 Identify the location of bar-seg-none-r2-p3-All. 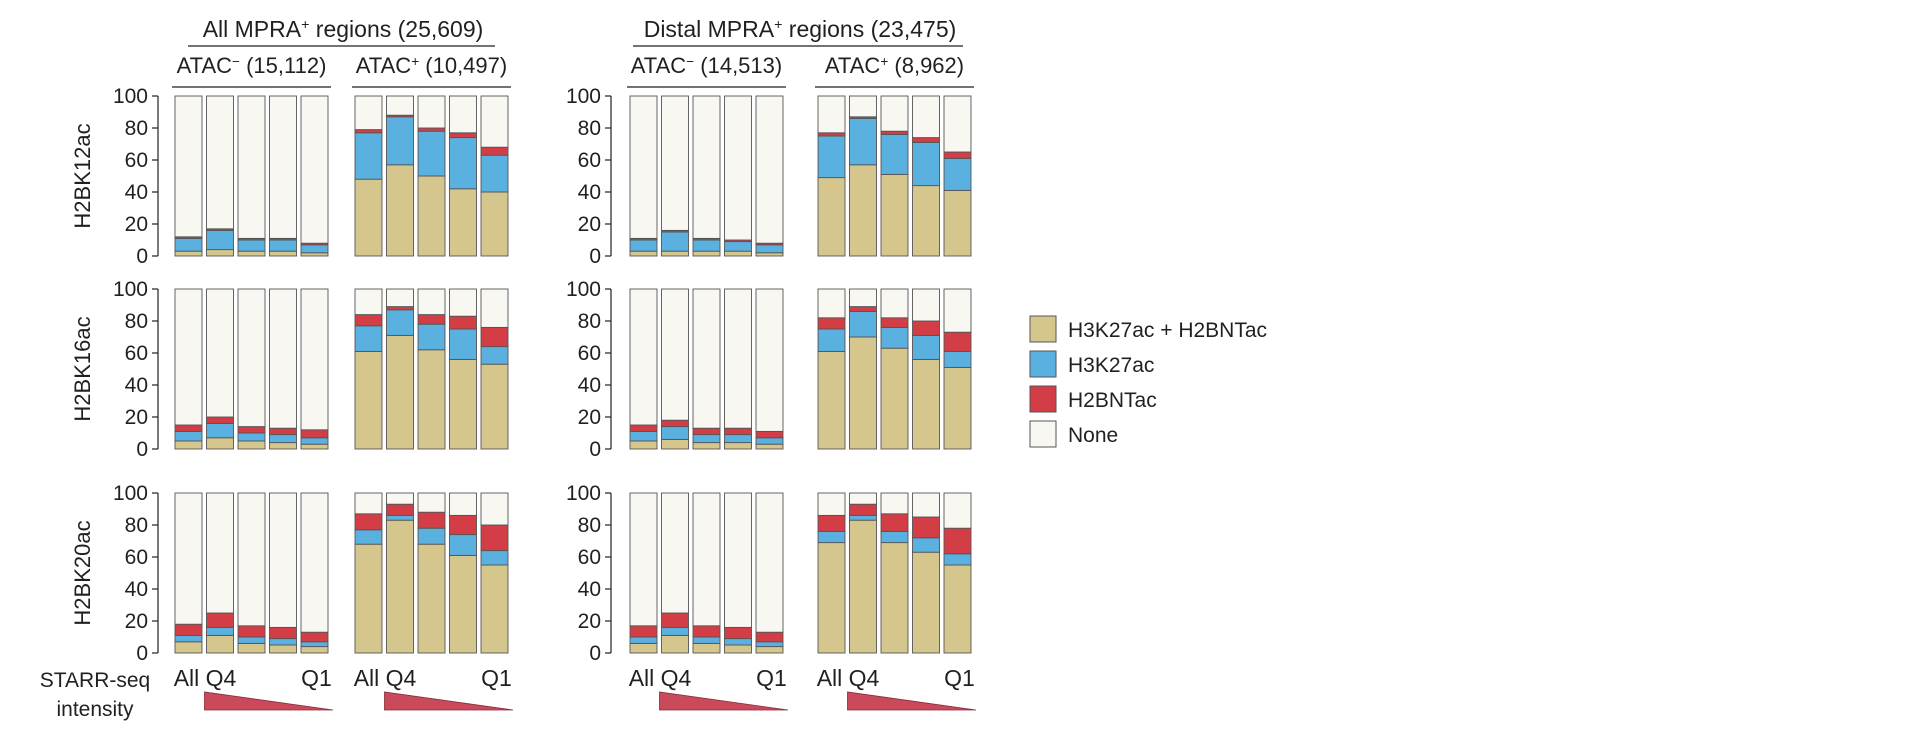
(643, 357).